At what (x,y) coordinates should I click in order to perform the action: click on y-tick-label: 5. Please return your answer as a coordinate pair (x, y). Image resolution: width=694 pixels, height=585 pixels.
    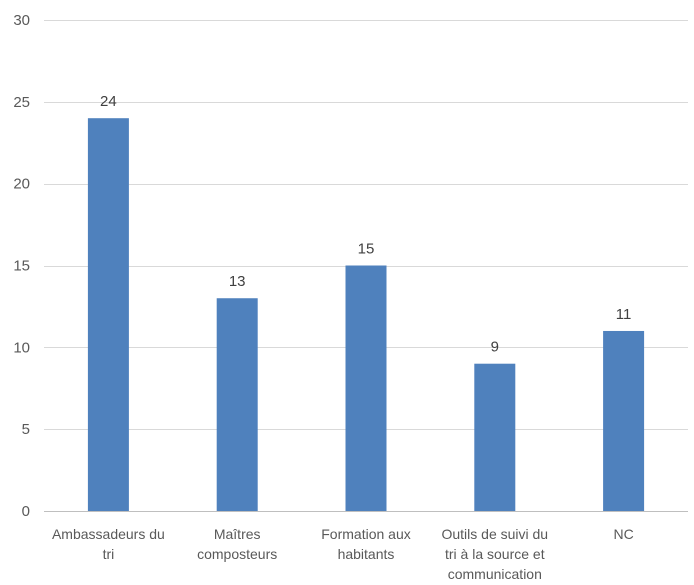
    Looking at the image, I should click on (26, 429).